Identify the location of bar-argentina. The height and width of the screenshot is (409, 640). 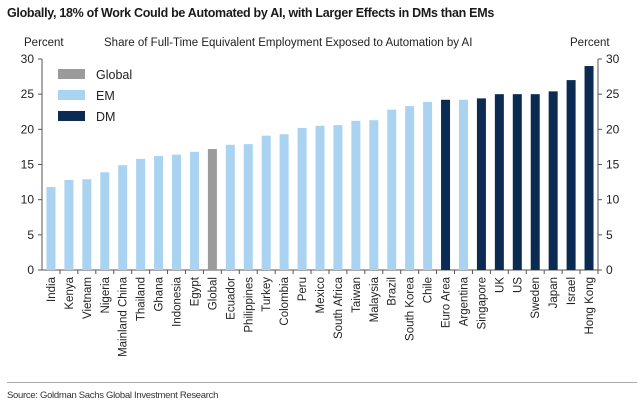
(463, 184).